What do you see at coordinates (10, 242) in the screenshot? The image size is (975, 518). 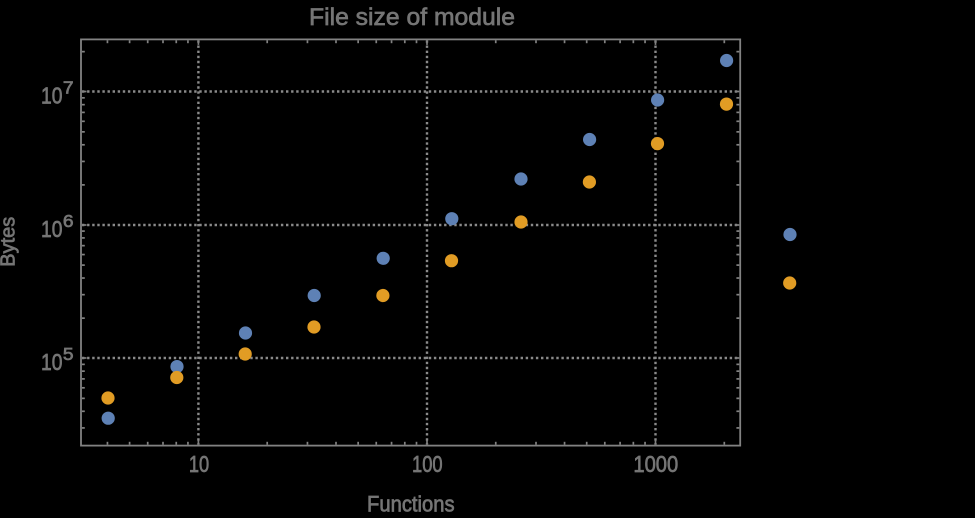 I see `svg-text: Bytes` at bounding box center [10, 242].